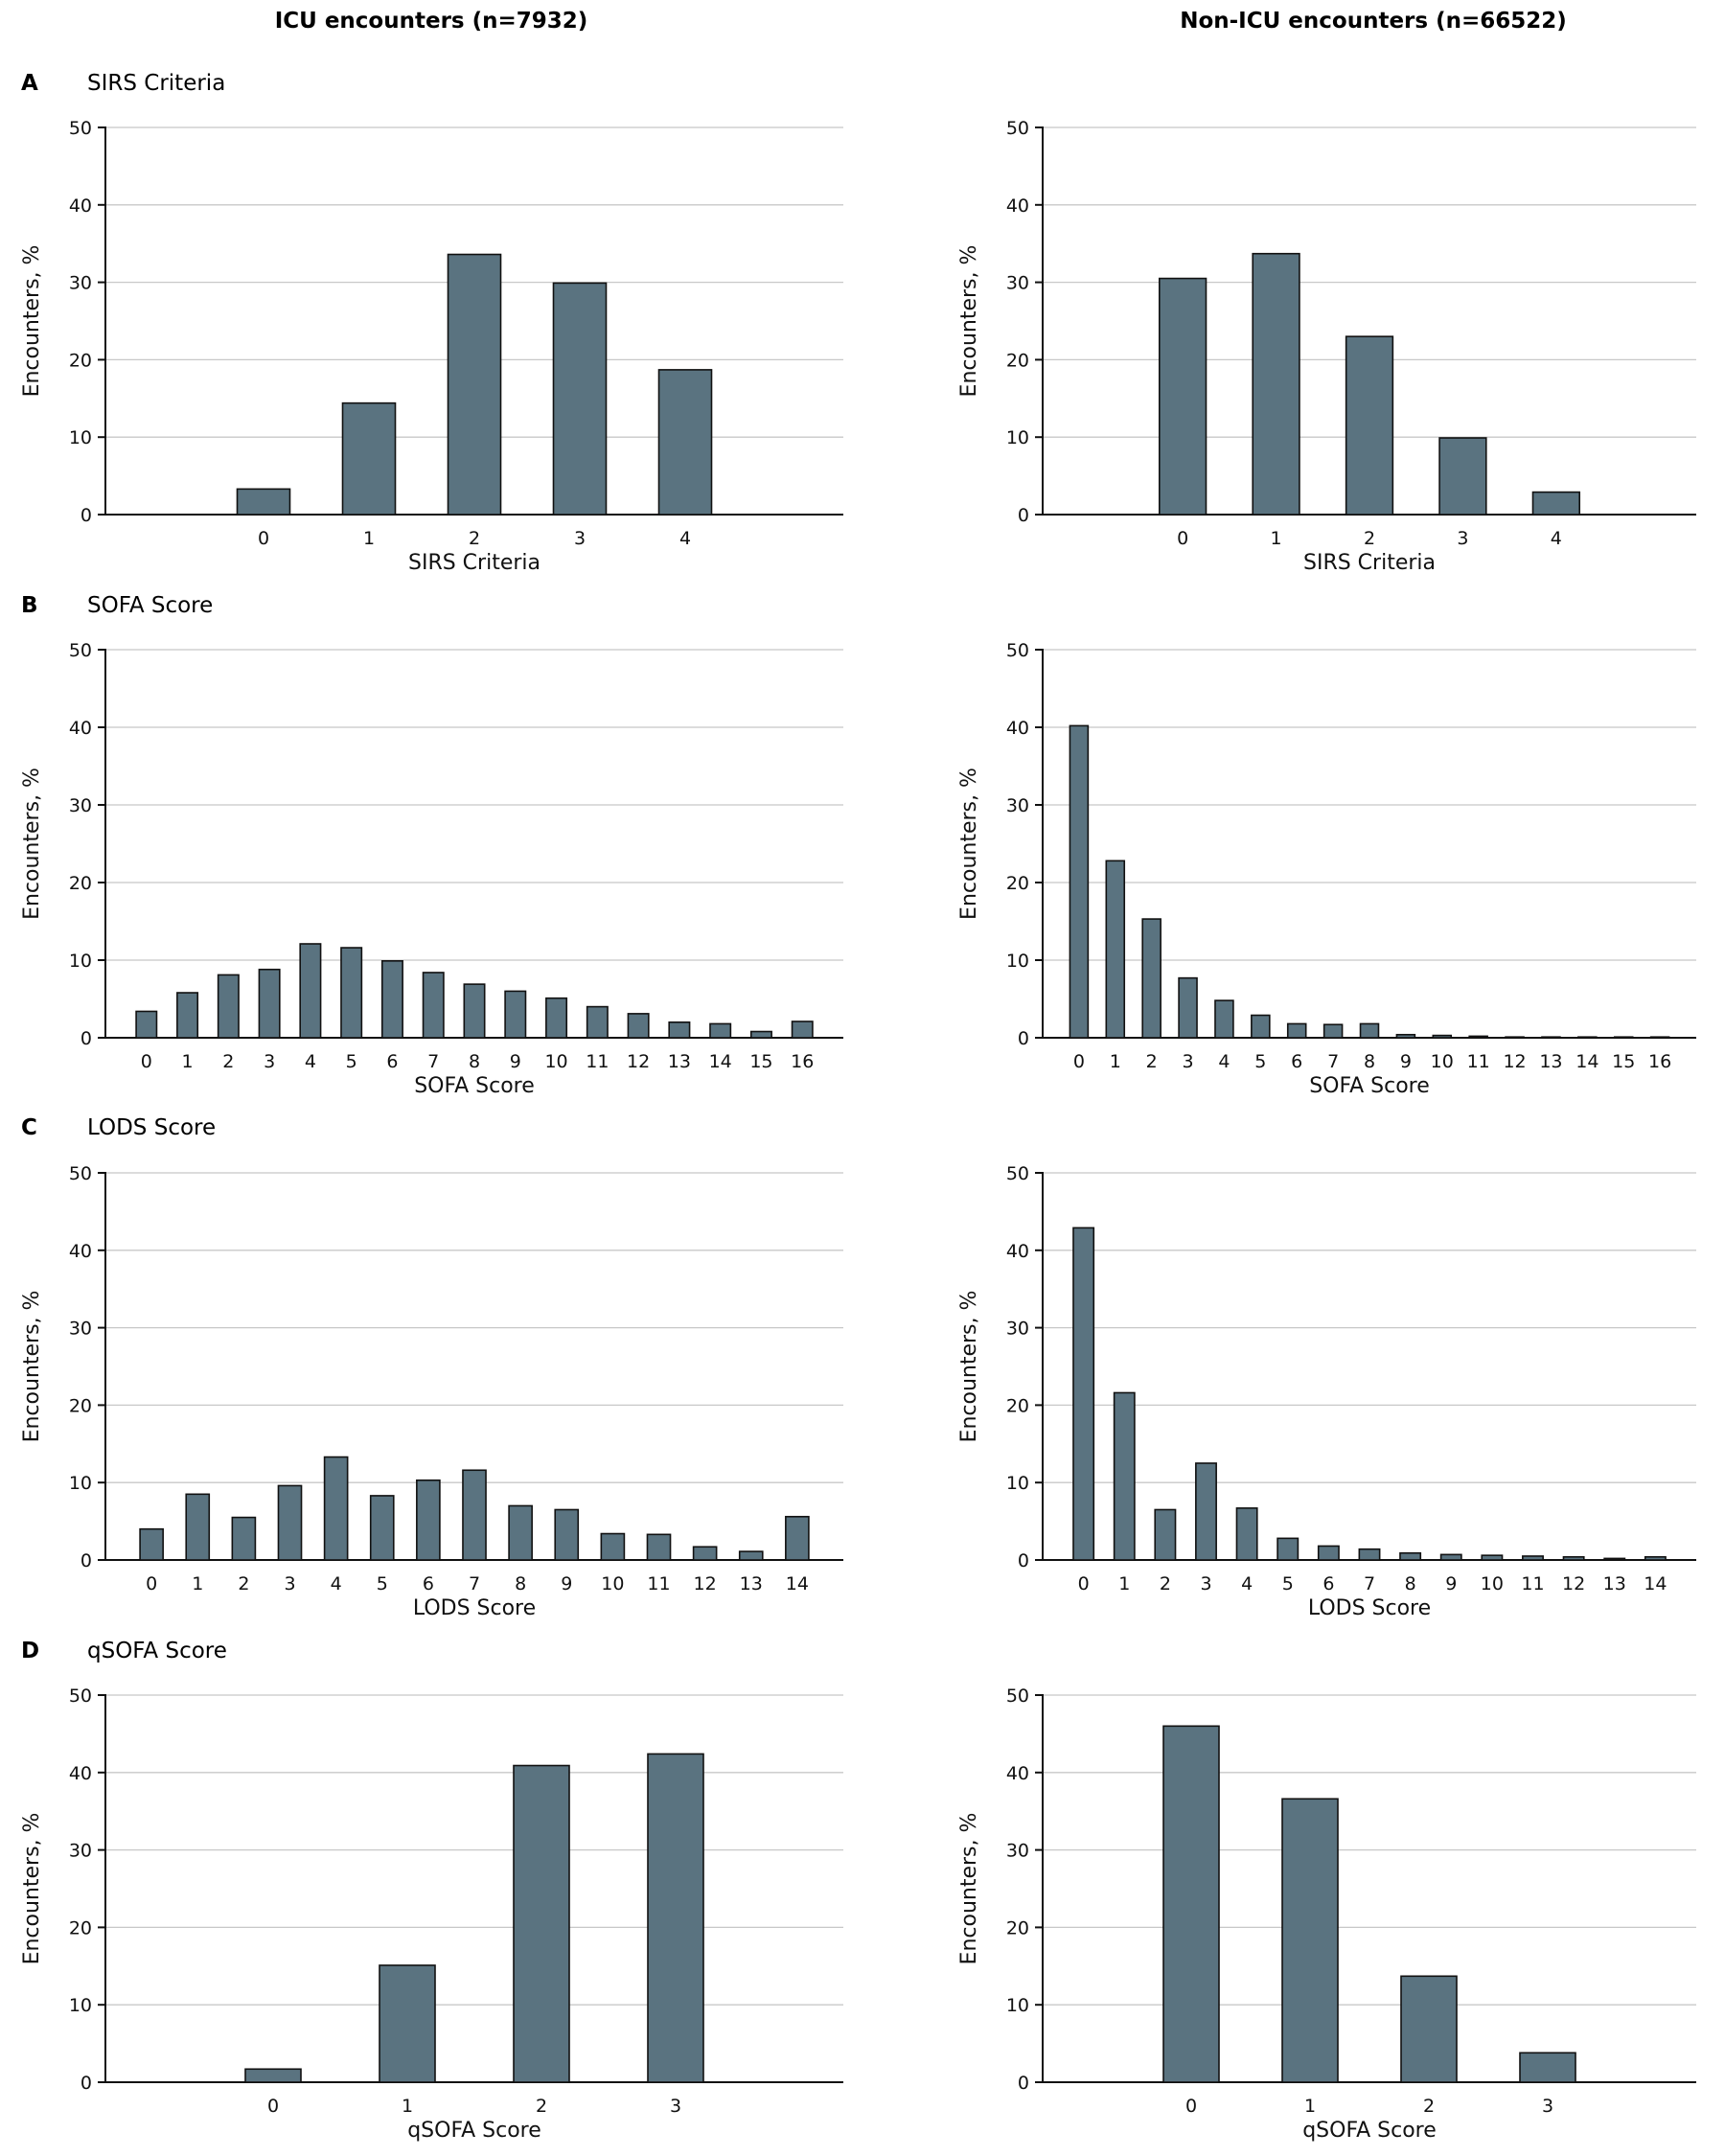  Describe the element at coordinates (29, 1127) in the screenshot. I see `panel-letter-c: C` at that location.